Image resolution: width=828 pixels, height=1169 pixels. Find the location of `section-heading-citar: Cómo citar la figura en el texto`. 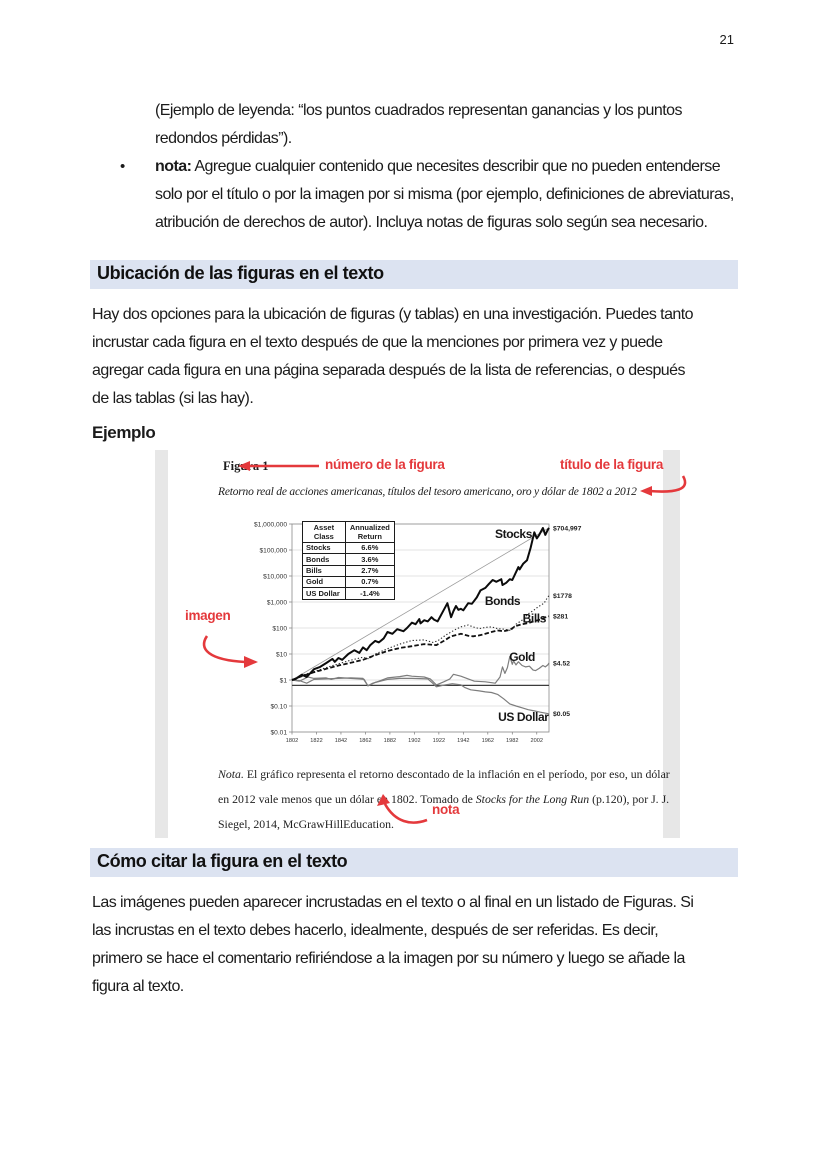

section-heading-citar: Cómo citar la figura en el texto is located at coordinates (414, 862).